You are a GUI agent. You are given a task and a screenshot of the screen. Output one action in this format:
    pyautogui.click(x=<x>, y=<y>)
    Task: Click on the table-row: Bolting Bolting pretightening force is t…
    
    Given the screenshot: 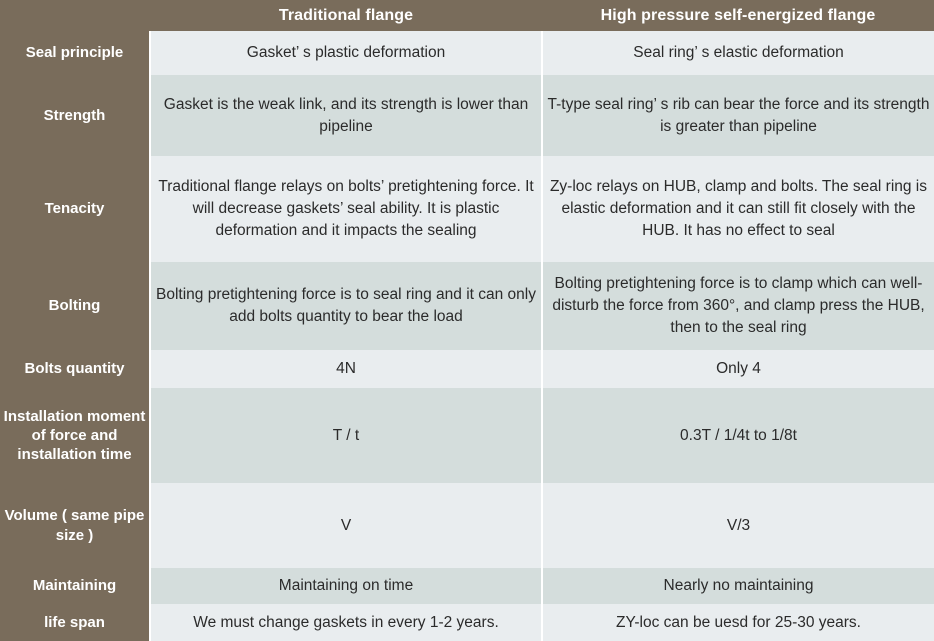 What is the action you would take?
    pyautogui.click(x=467, y=306)
    